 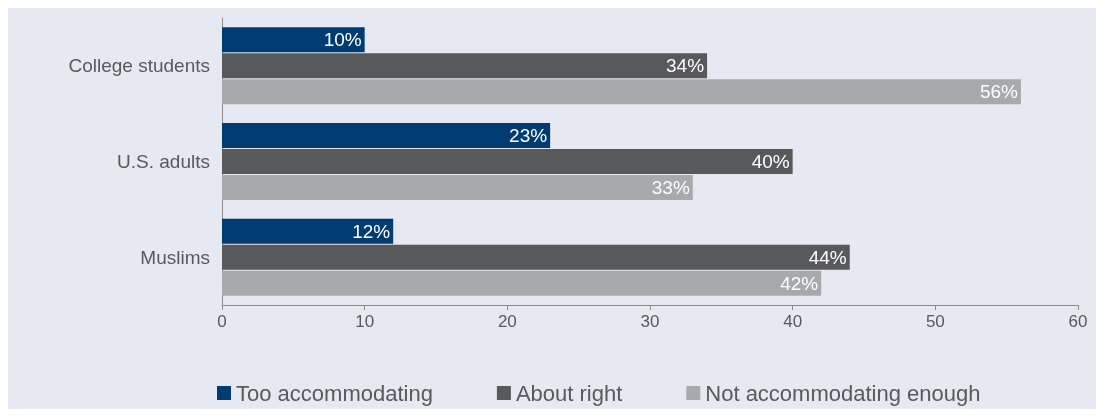 I want to click on data-label: 23%, so click(x=528, y=135).